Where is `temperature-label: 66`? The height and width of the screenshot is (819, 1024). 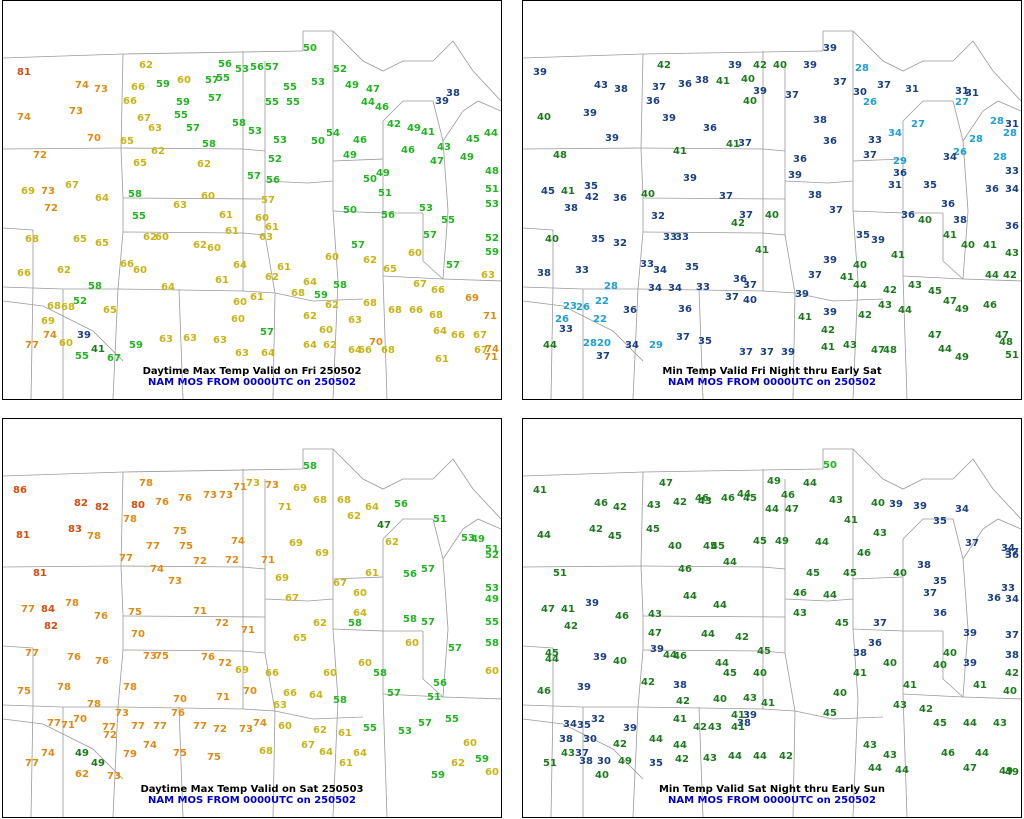 temperature-label: 66 is located at coordinates (24, 273).